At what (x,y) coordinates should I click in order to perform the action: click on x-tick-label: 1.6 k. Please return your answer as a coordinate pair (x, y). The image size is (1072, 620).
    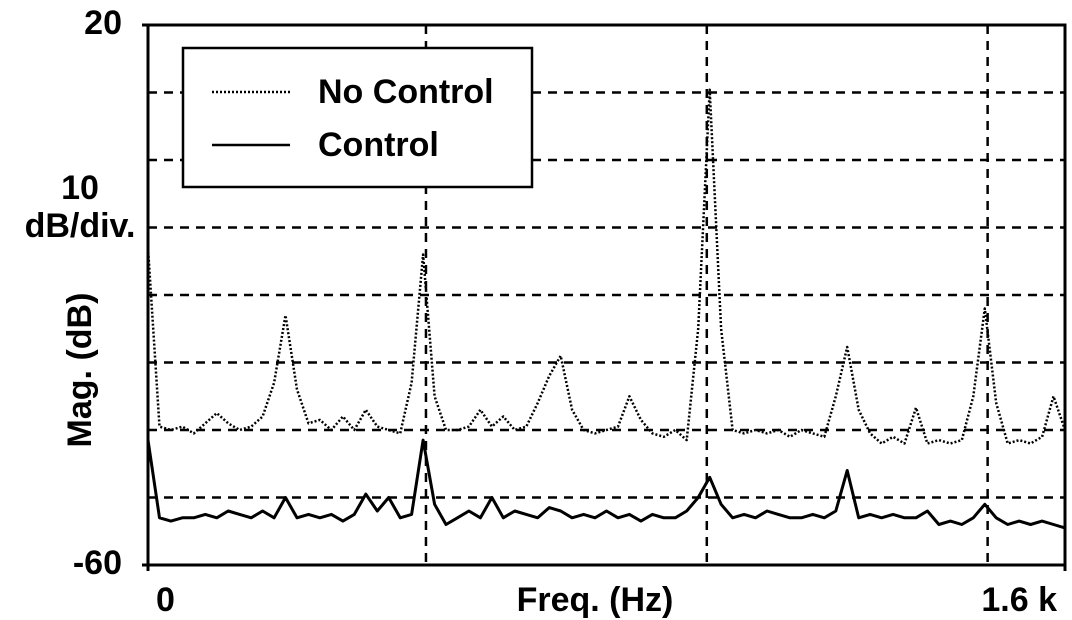
    Looking at the image, I should click on (1019, 600).